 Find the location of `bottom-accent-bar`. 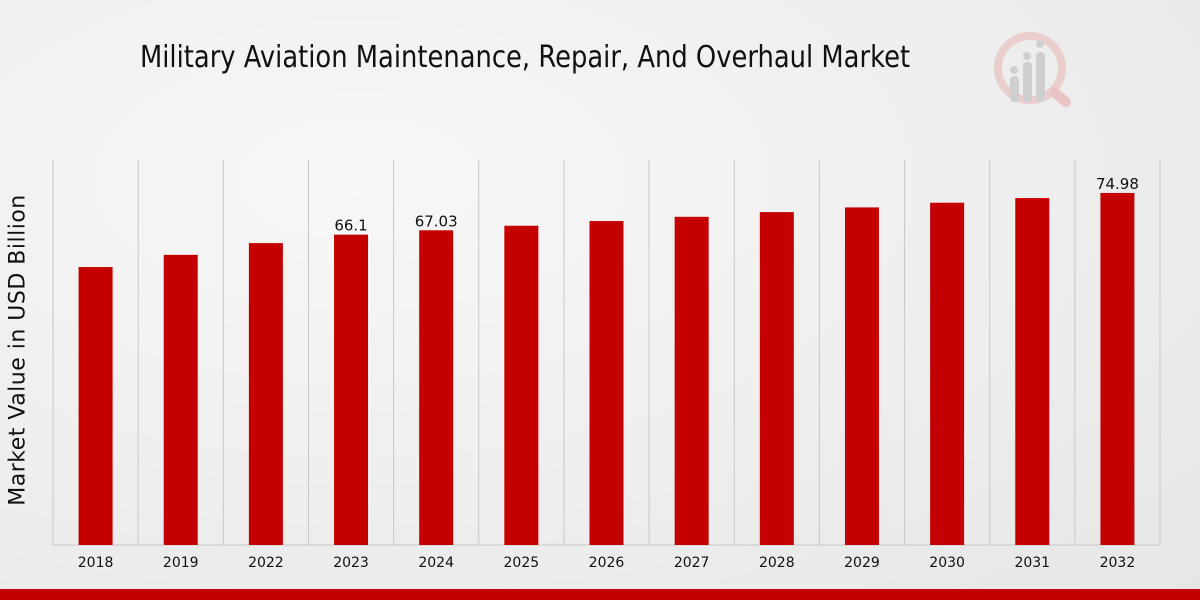

bottom-accent-bar is located at coordinates (600, 594).